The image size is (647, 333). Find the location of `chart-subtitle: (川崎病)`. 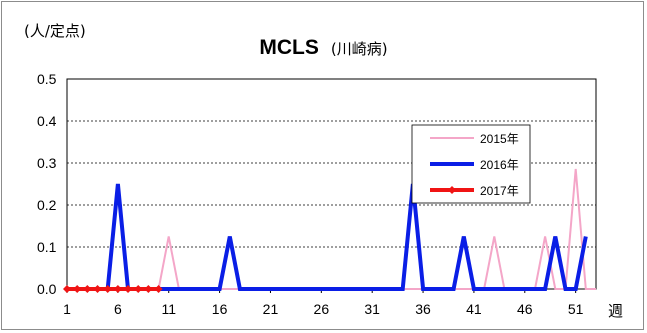

chart-subtitle: (川崎病) is located at coordinates (359, 49).